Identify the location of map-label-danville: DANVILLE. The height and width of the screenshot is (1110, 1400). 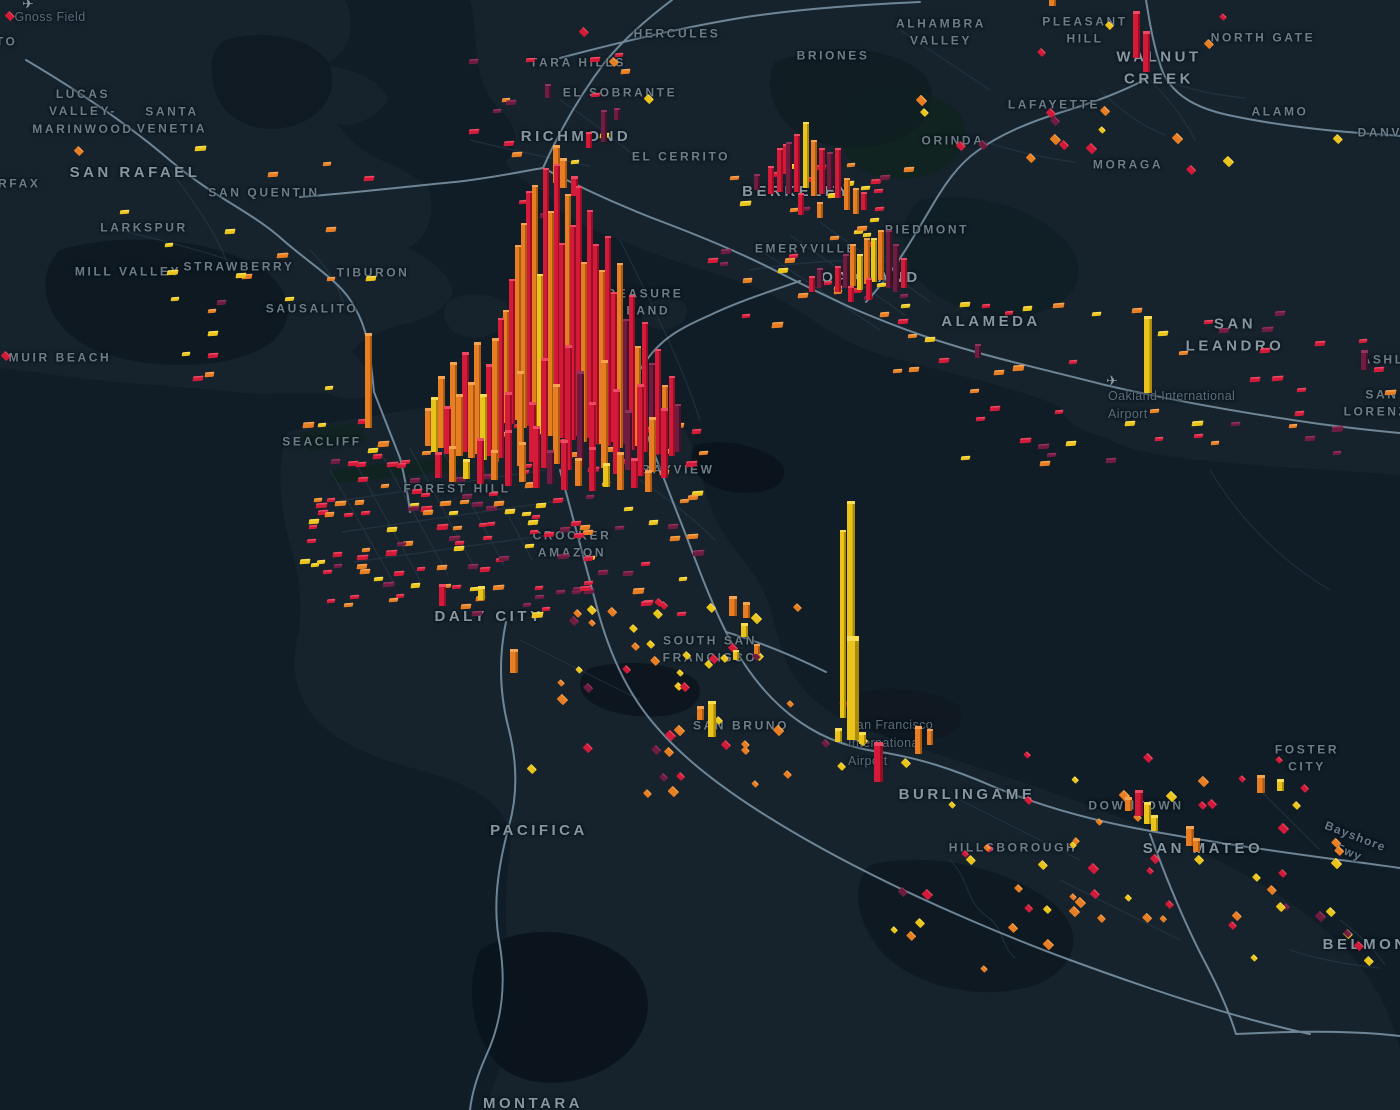
(1378, 132).